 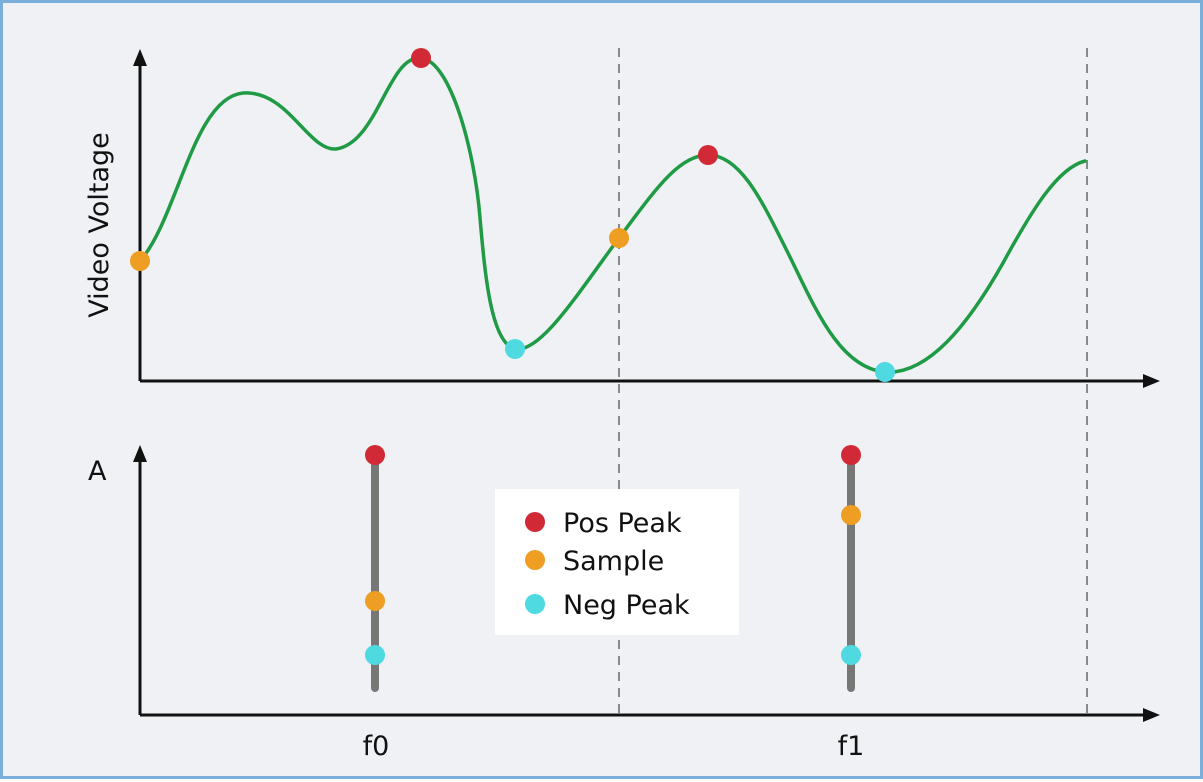 What do you see at coordinates (97, 471) in the screenshot?
I see `y-label-amplitude: A` at bounding box center [97, 471].